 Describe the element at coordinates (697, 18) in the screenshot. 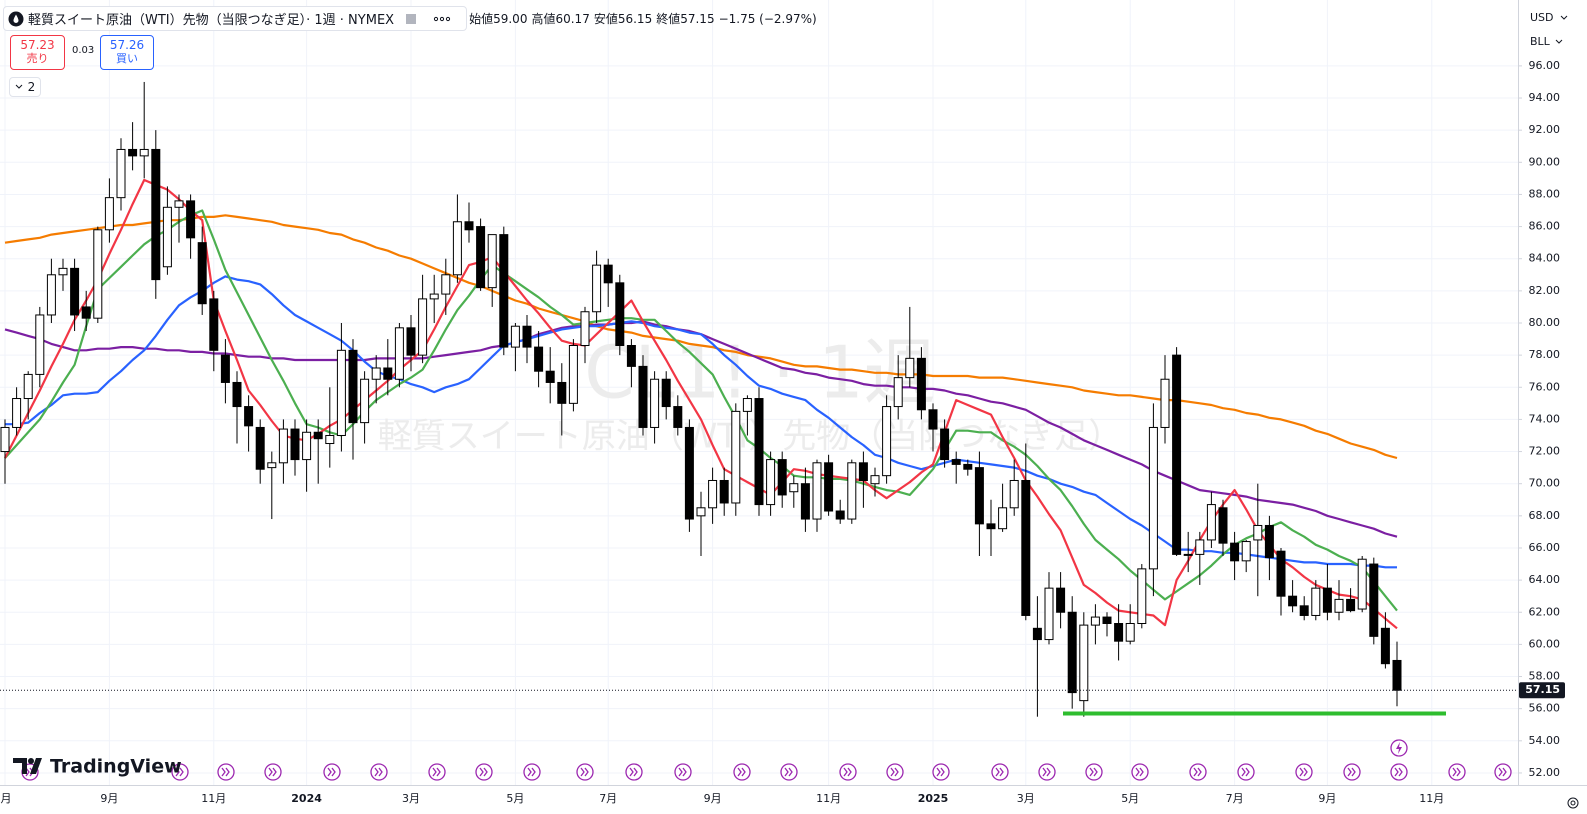

I see `ohlc-value: 57.15` at that location.